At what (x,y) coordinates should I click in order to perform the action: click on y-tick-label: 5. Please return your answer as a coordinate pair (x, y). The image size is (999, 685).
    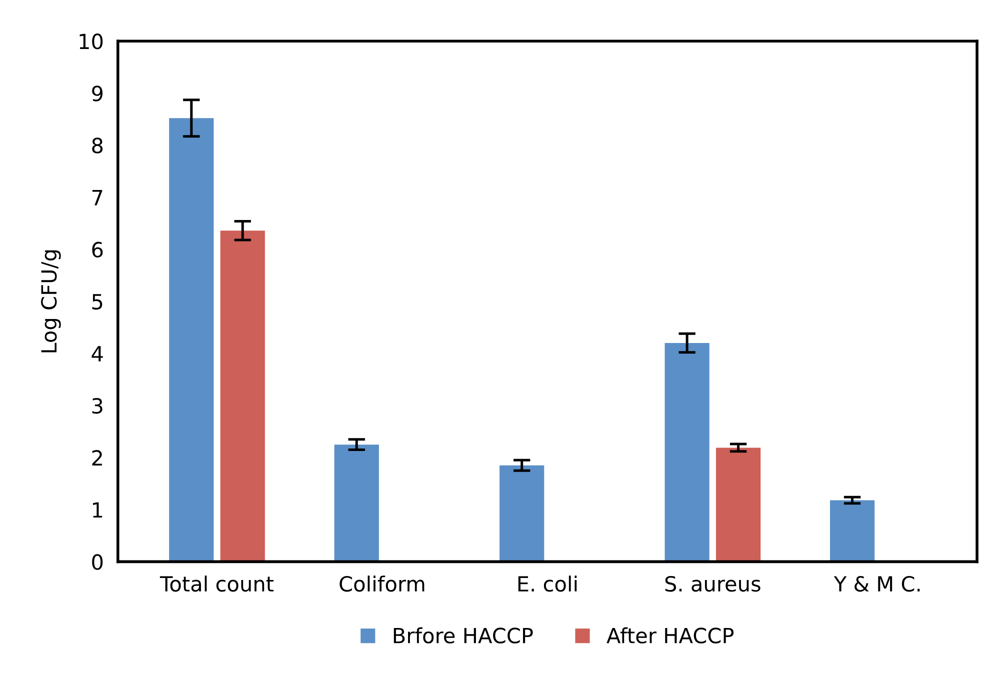
    Looking at the image, I should click on (97, 302).